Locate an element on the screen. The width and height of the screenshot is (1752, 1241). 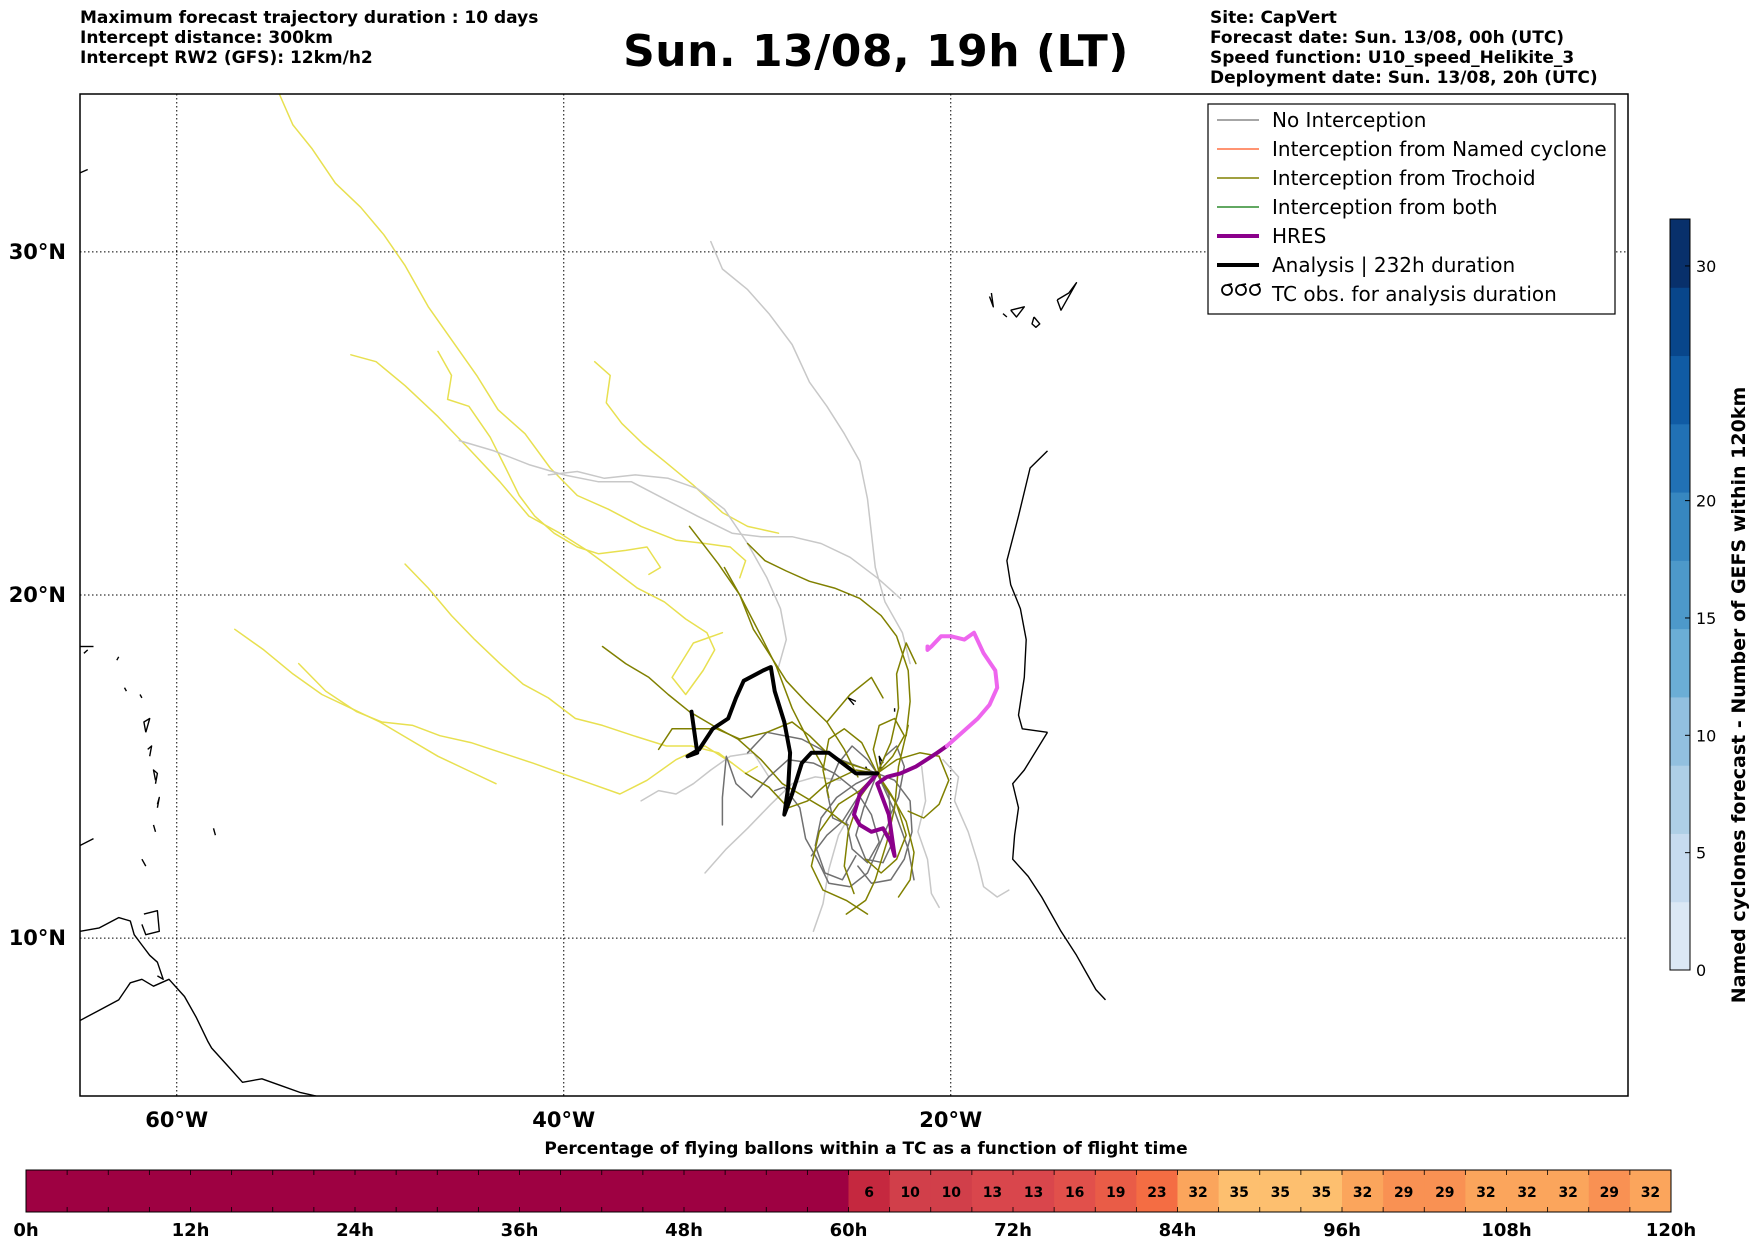
vertical-colorbar: 0 5 10 15 20 30 is located at coordinates (1692, 599).